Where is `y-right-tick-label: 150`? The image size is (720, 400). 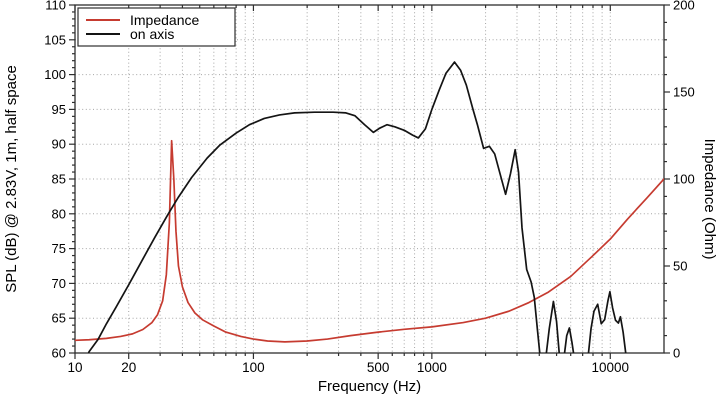
y-right-tick-label: 150 is located at coordinates (684, 92).